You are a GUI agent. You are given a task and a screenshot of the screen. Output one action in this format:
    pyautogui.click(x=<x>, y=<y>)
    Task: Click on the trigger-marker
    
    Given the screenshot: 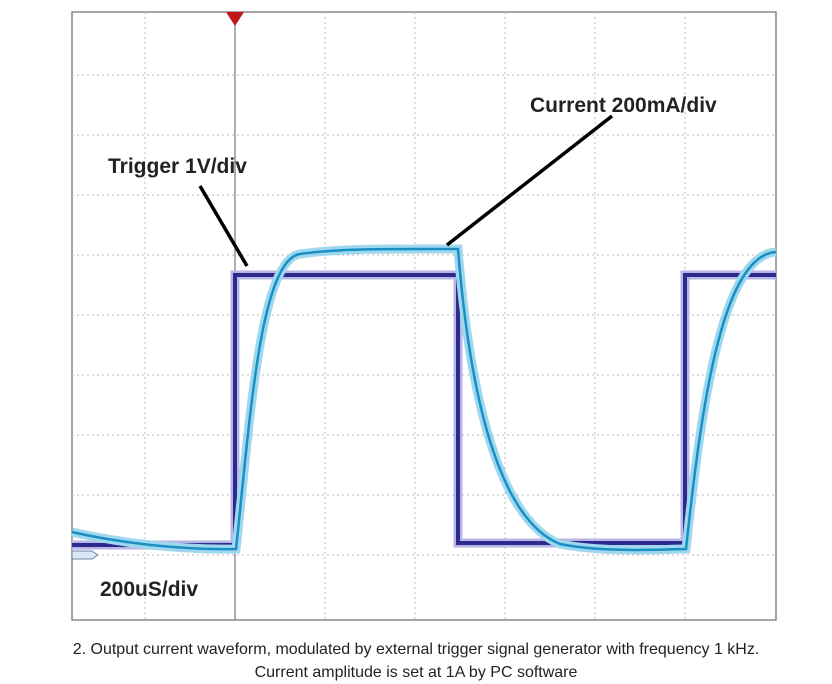 What is the action you would take?
    pyautogui.click(x=235, y=19)
    